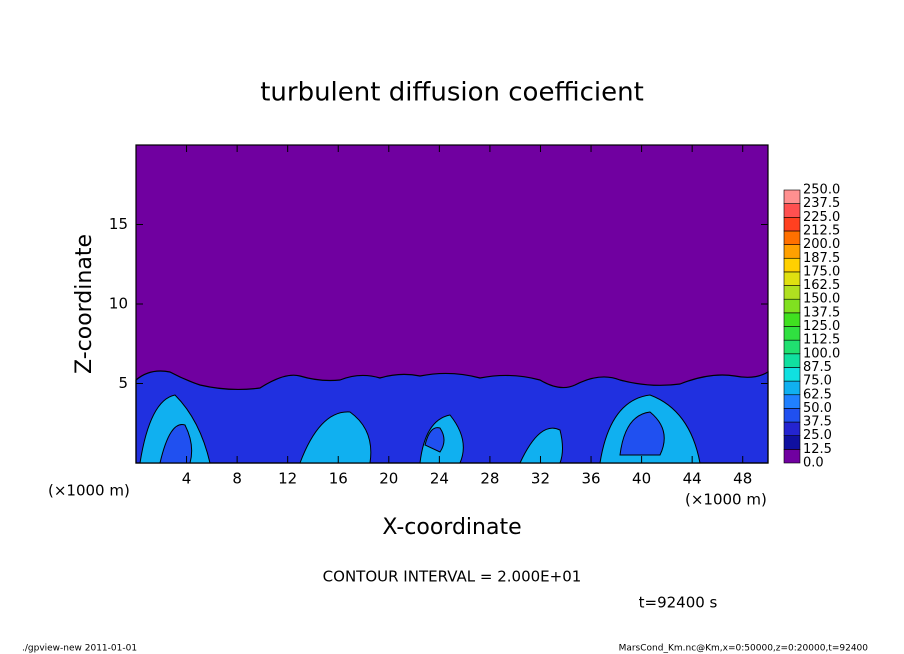 This screenshot has width=904, height=654. I want to click on x-tick-label: 28, so click(489, 479).